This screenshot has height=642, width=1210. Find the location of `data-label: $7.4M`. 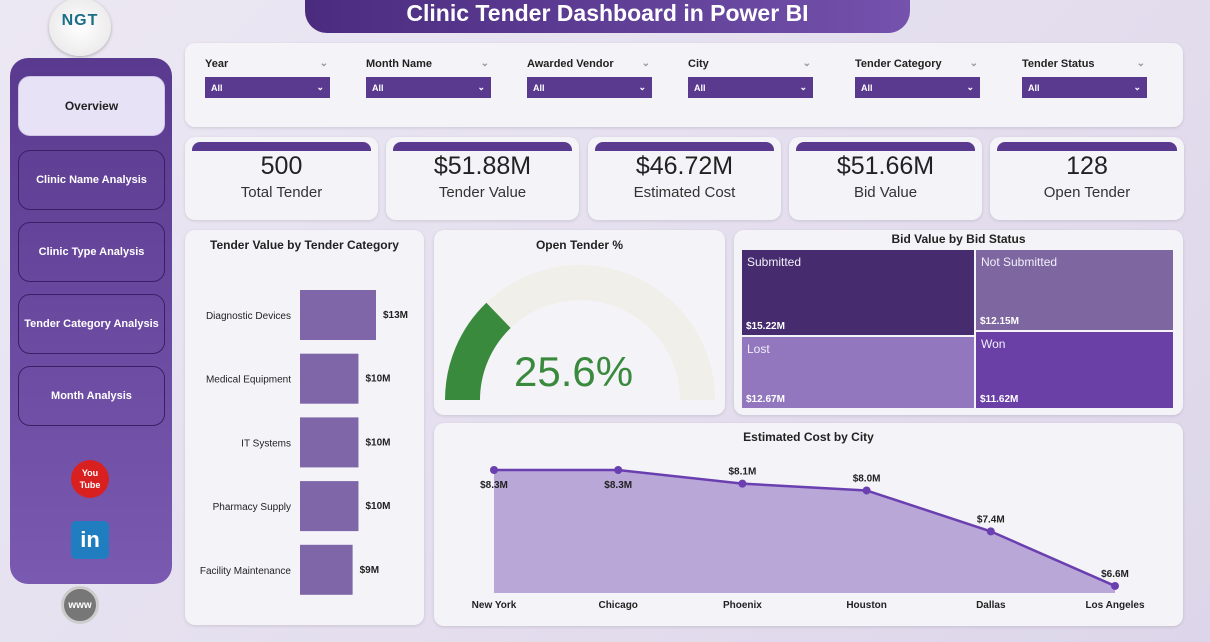

data-label: $7.4M is located at coordinates (991, 519).